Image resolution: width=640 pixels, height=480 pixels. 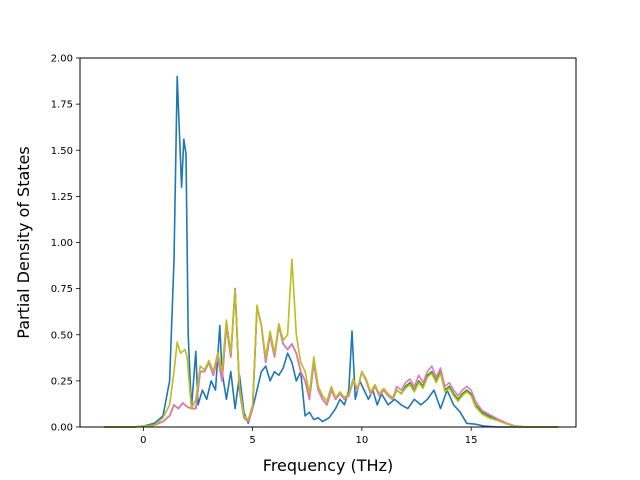 I want to click on y-tick-label: 2.00, so click(x=62, y=59).